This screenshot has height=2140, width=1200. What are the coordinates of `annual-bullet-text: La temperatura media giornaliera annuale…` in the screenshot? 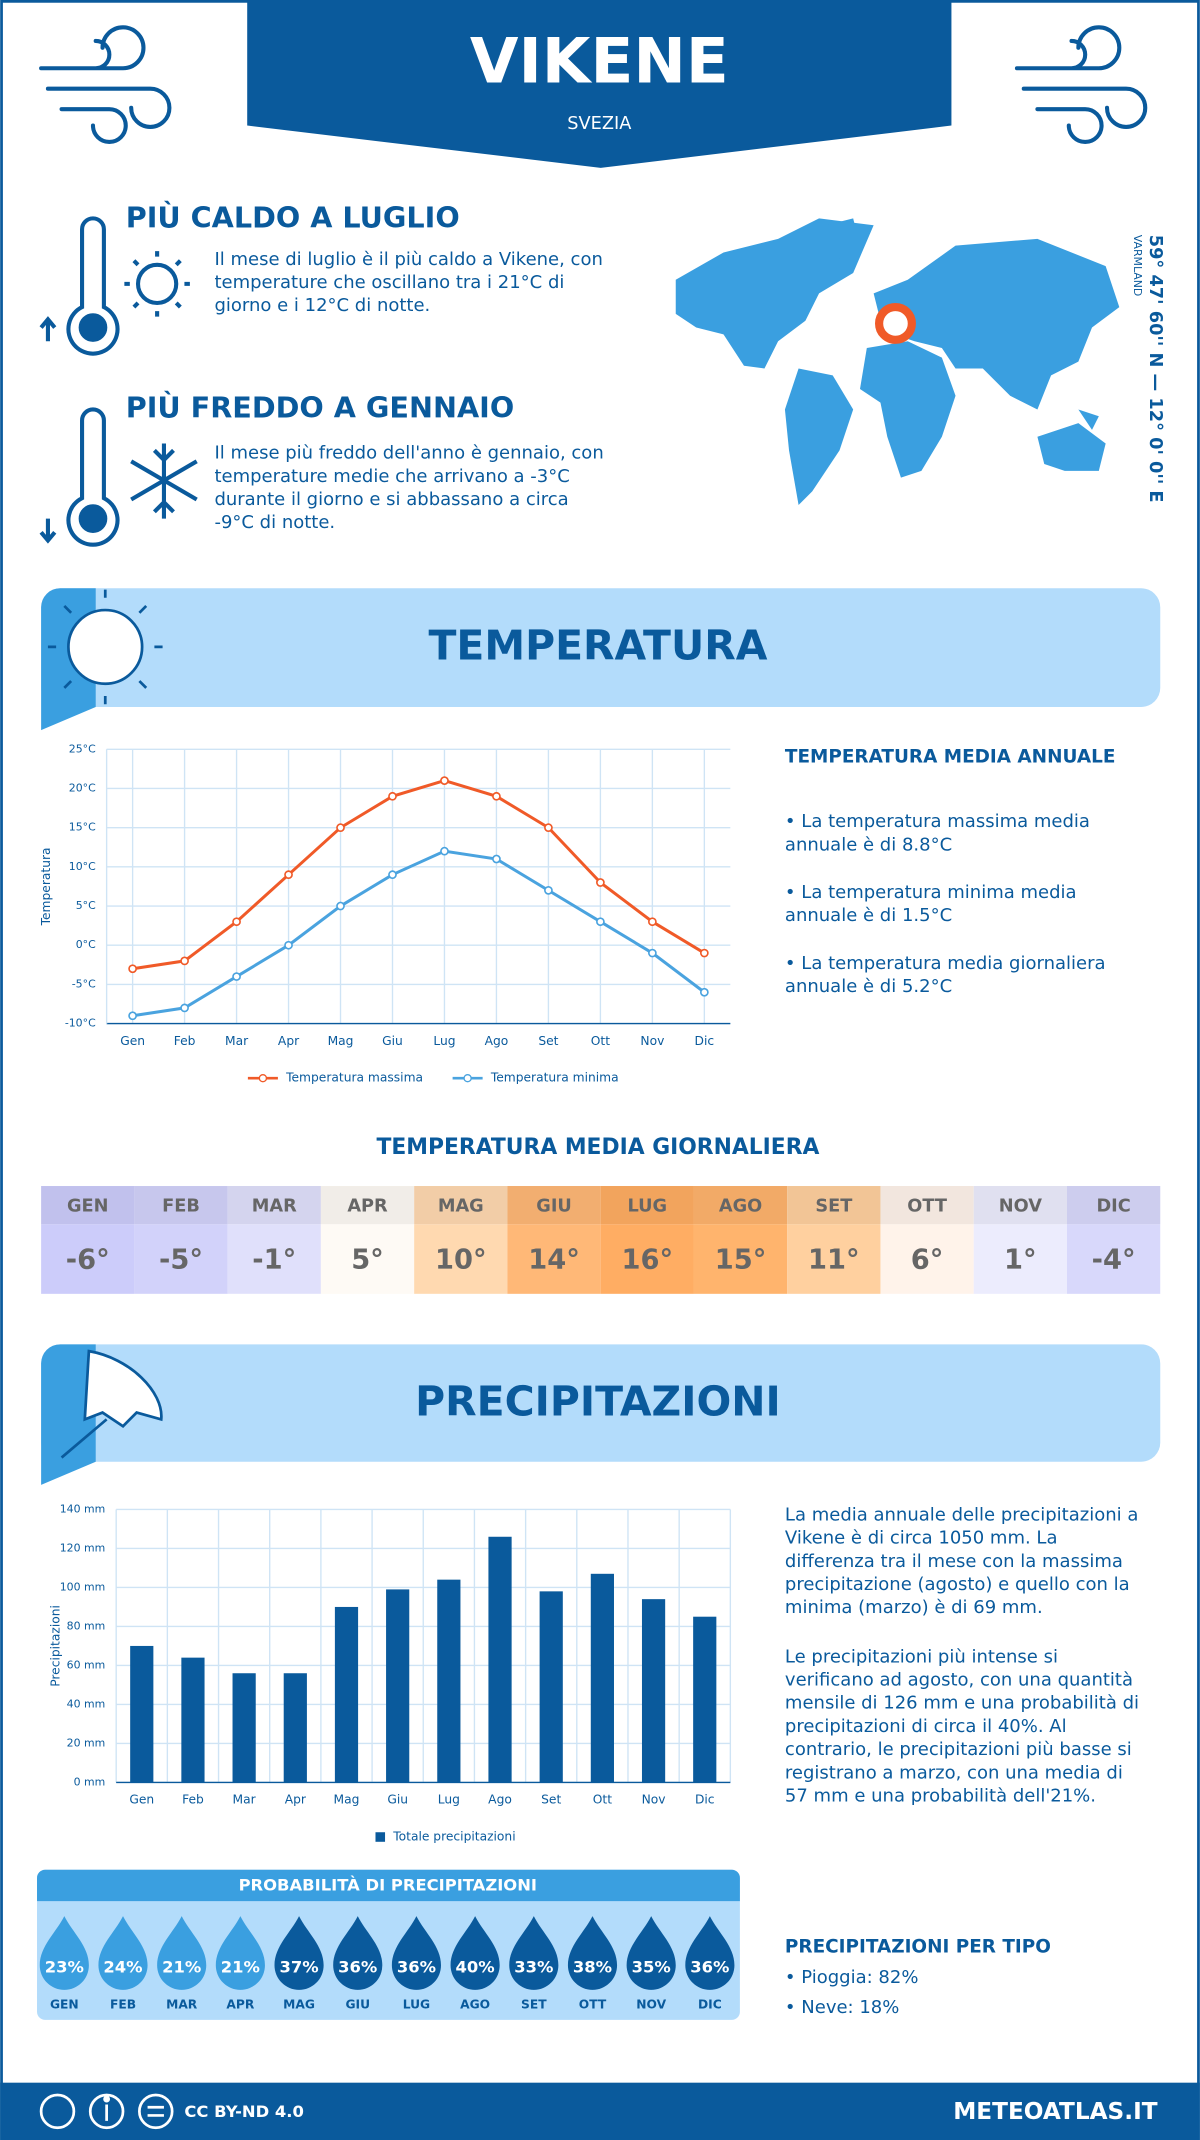 It's located at (945, 975).